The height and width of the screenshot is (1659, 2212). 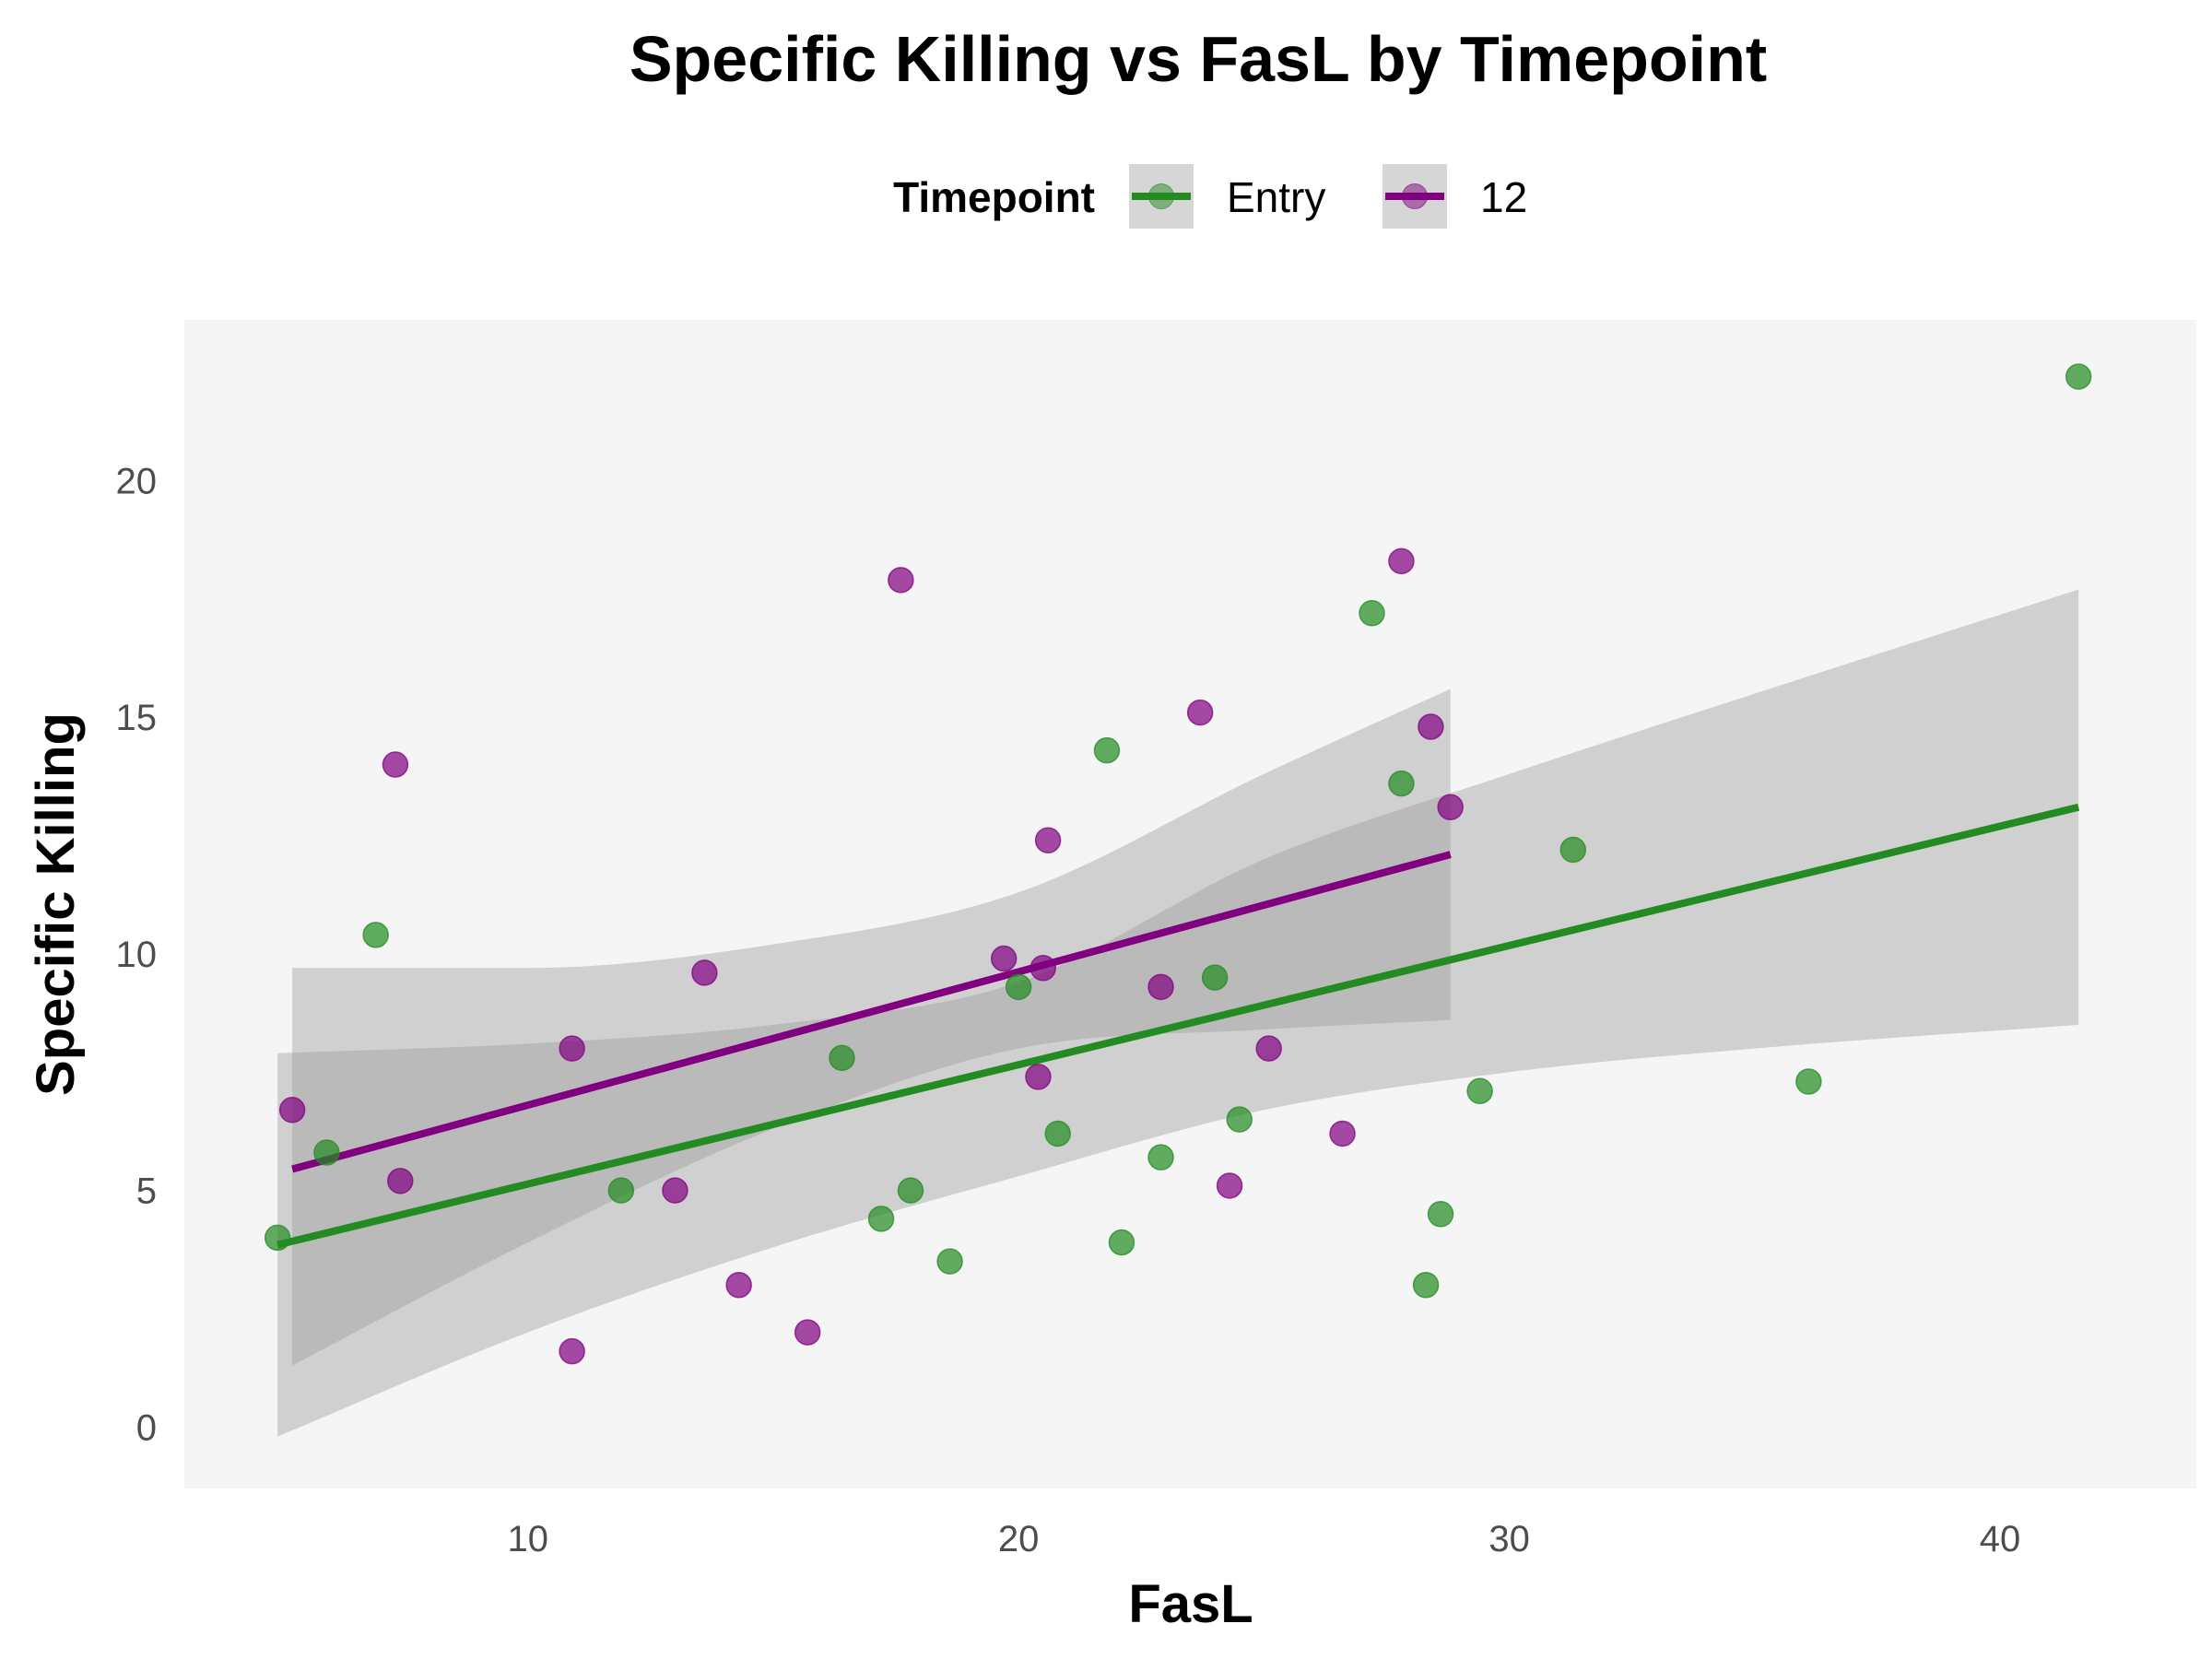 I want to click on y-tick-label: 0, so click(x=146, y=1427).